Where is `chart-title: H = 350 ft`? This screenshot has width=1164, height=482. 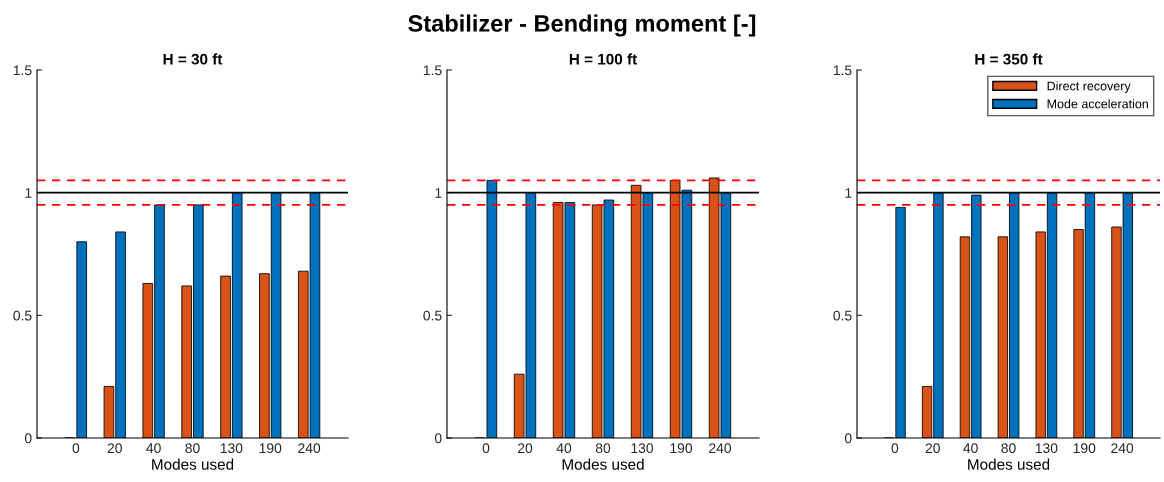
chart-title: H = 350 ft is located at coordinates (1009, 59).